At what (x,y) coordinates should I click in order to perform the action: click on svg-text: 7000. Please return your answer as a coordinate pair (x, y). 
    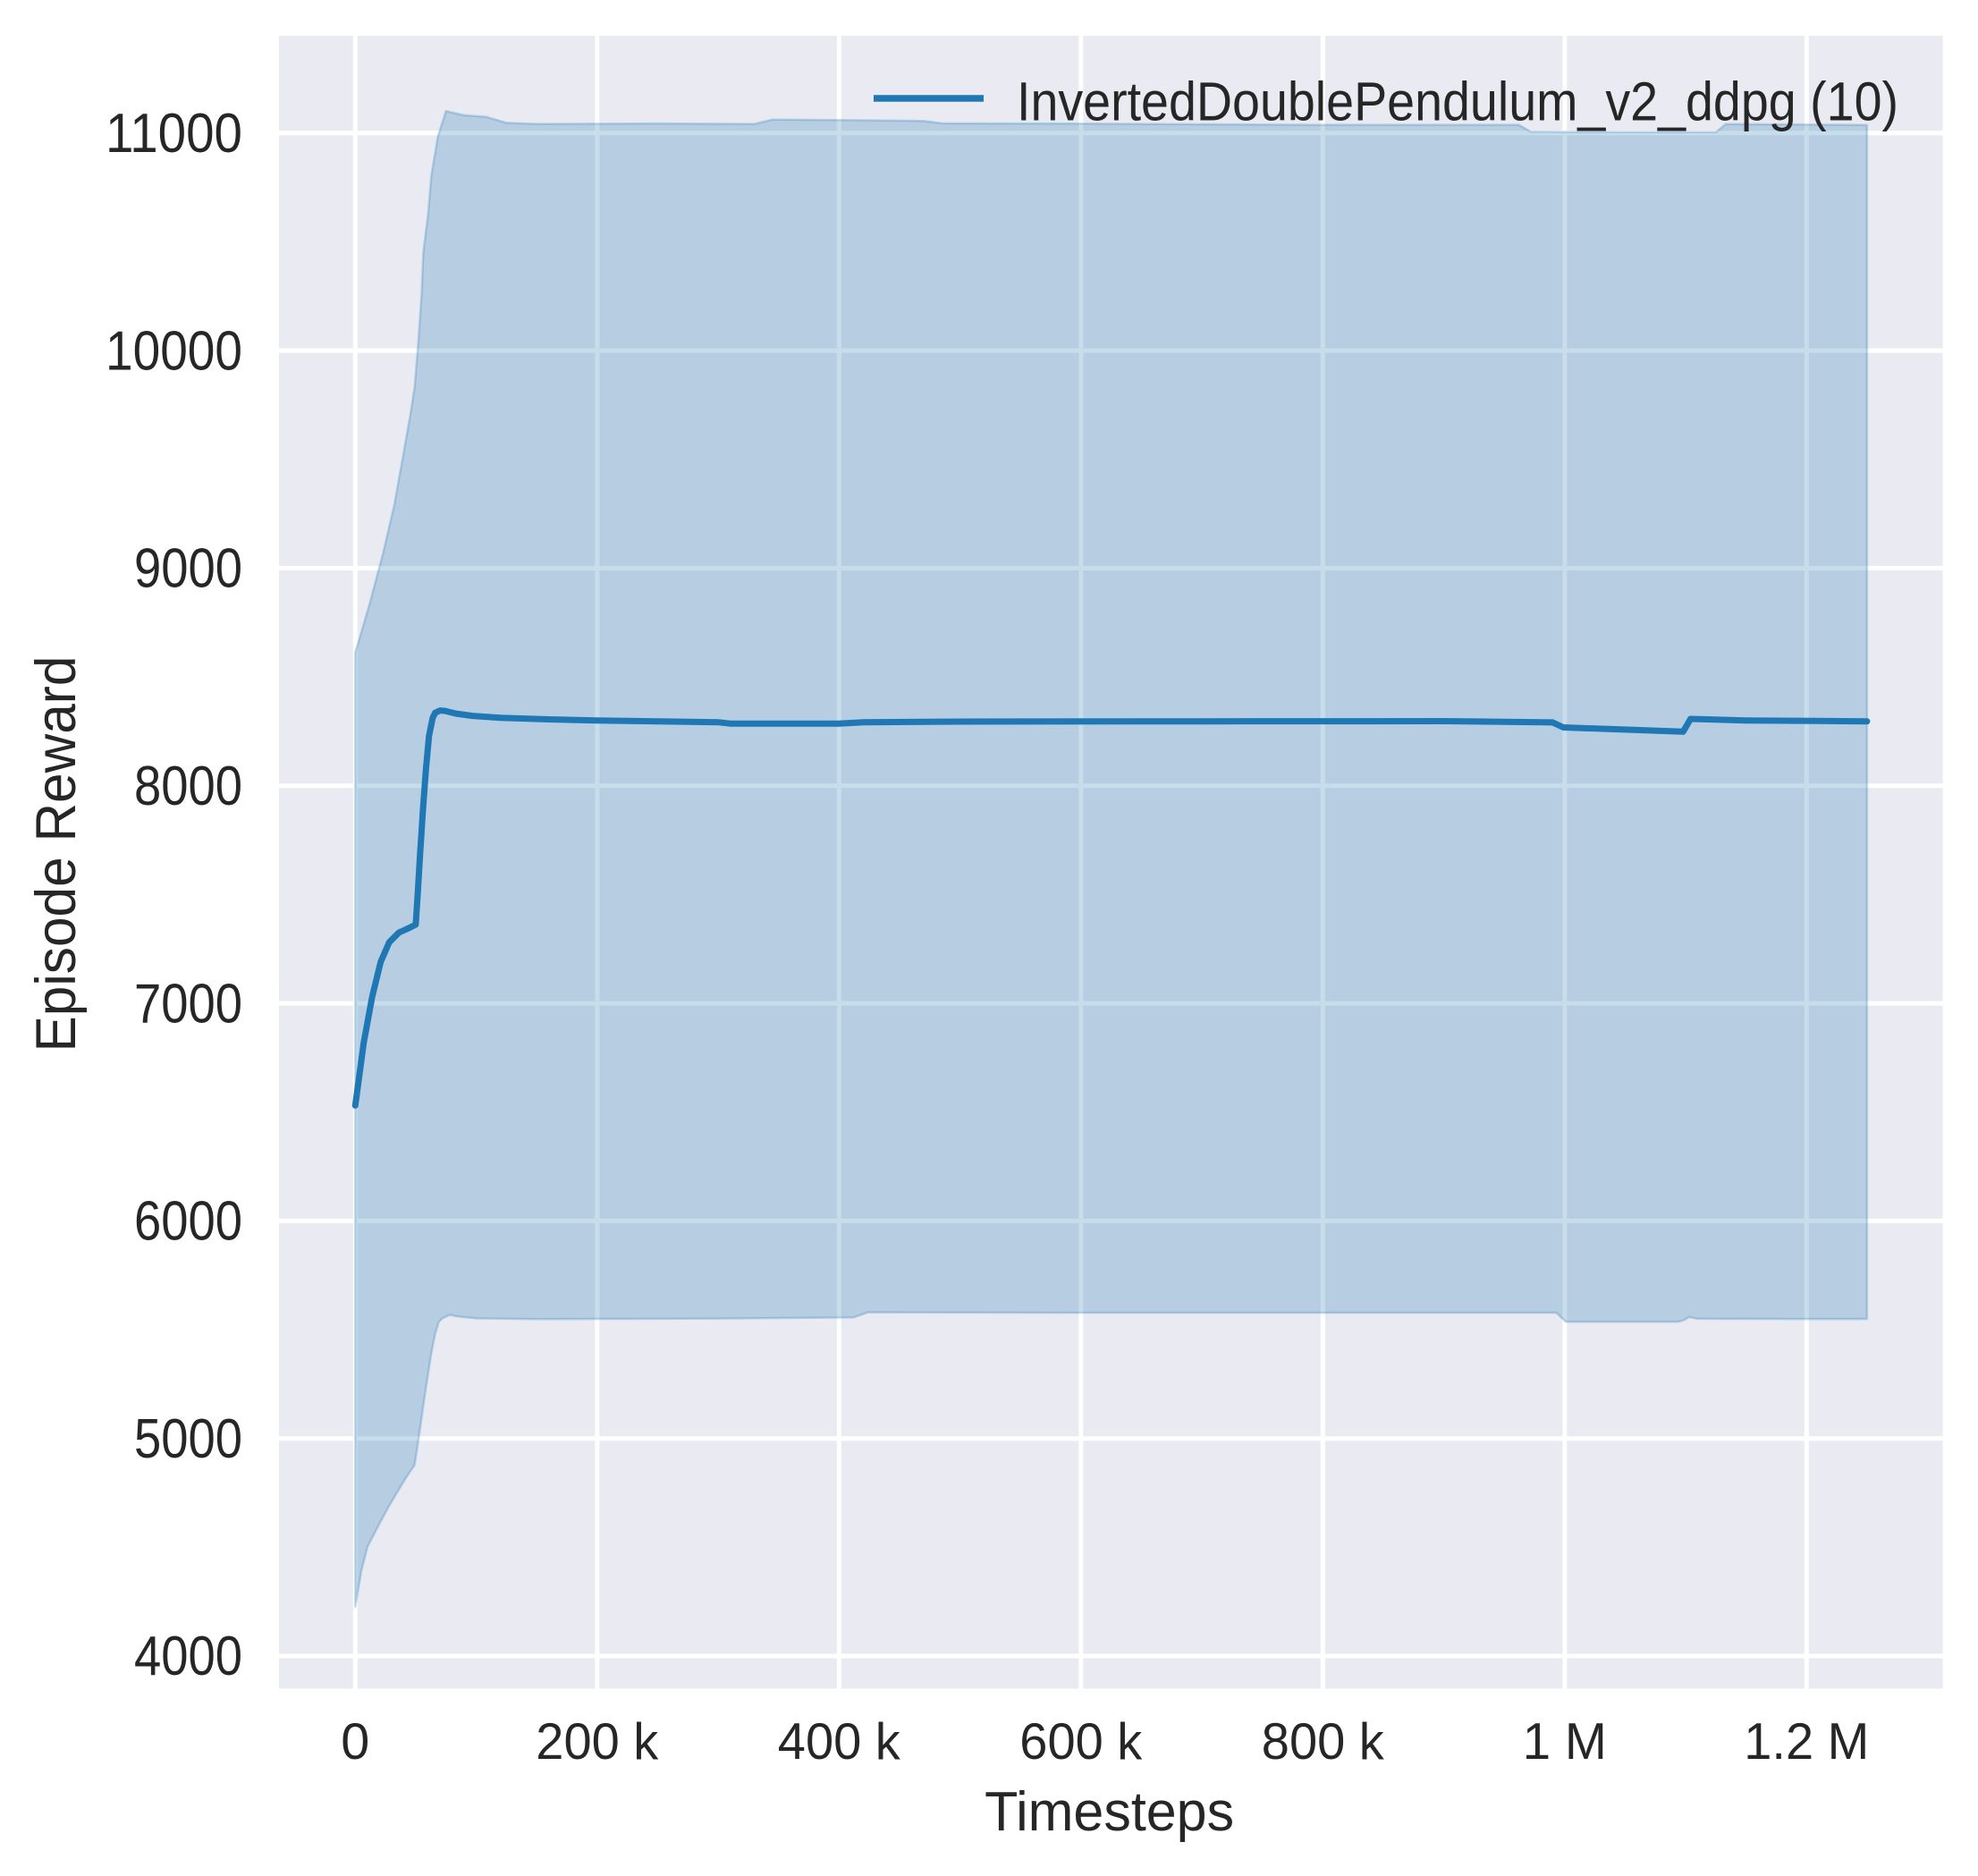
    Looking at the image, I should click on (188, 1004).